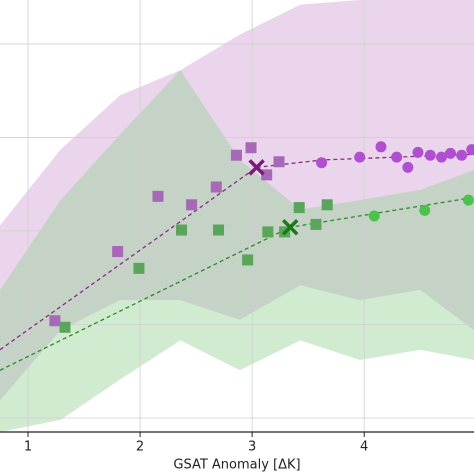 The image size is (474, 474). Describe the element at coordinates (252, 447) in the screenshot. I see `x-tick-label: 3` at that location.